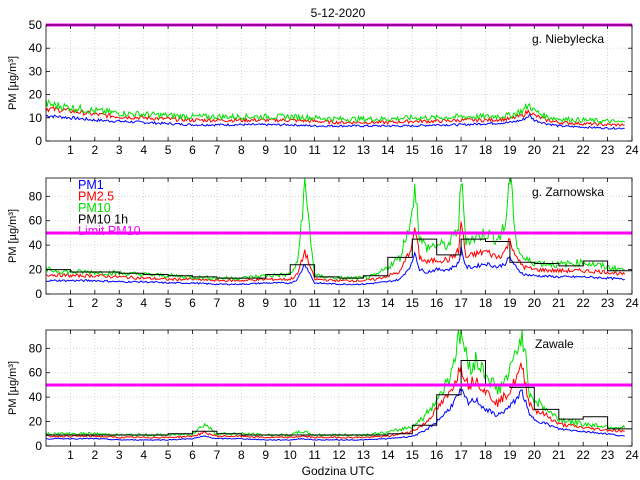 The image size is (640, 480). I want to click on series-line-pm10, so click(335, 112).